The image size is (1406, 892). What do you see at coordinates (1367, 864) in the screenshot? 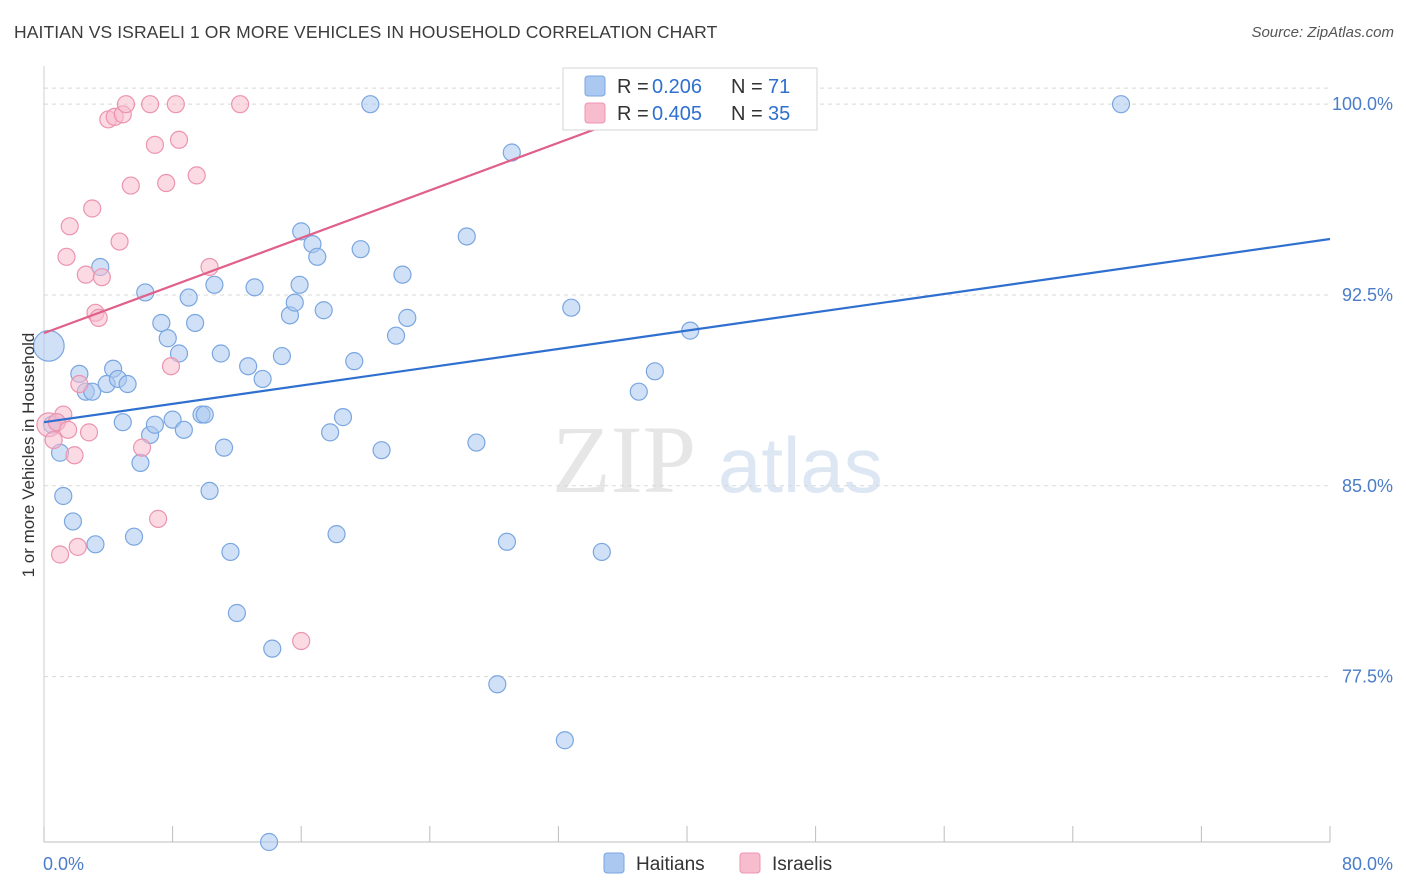
I see `x-tick-label-max: 80.0%` at bounding box center [1367, 864].